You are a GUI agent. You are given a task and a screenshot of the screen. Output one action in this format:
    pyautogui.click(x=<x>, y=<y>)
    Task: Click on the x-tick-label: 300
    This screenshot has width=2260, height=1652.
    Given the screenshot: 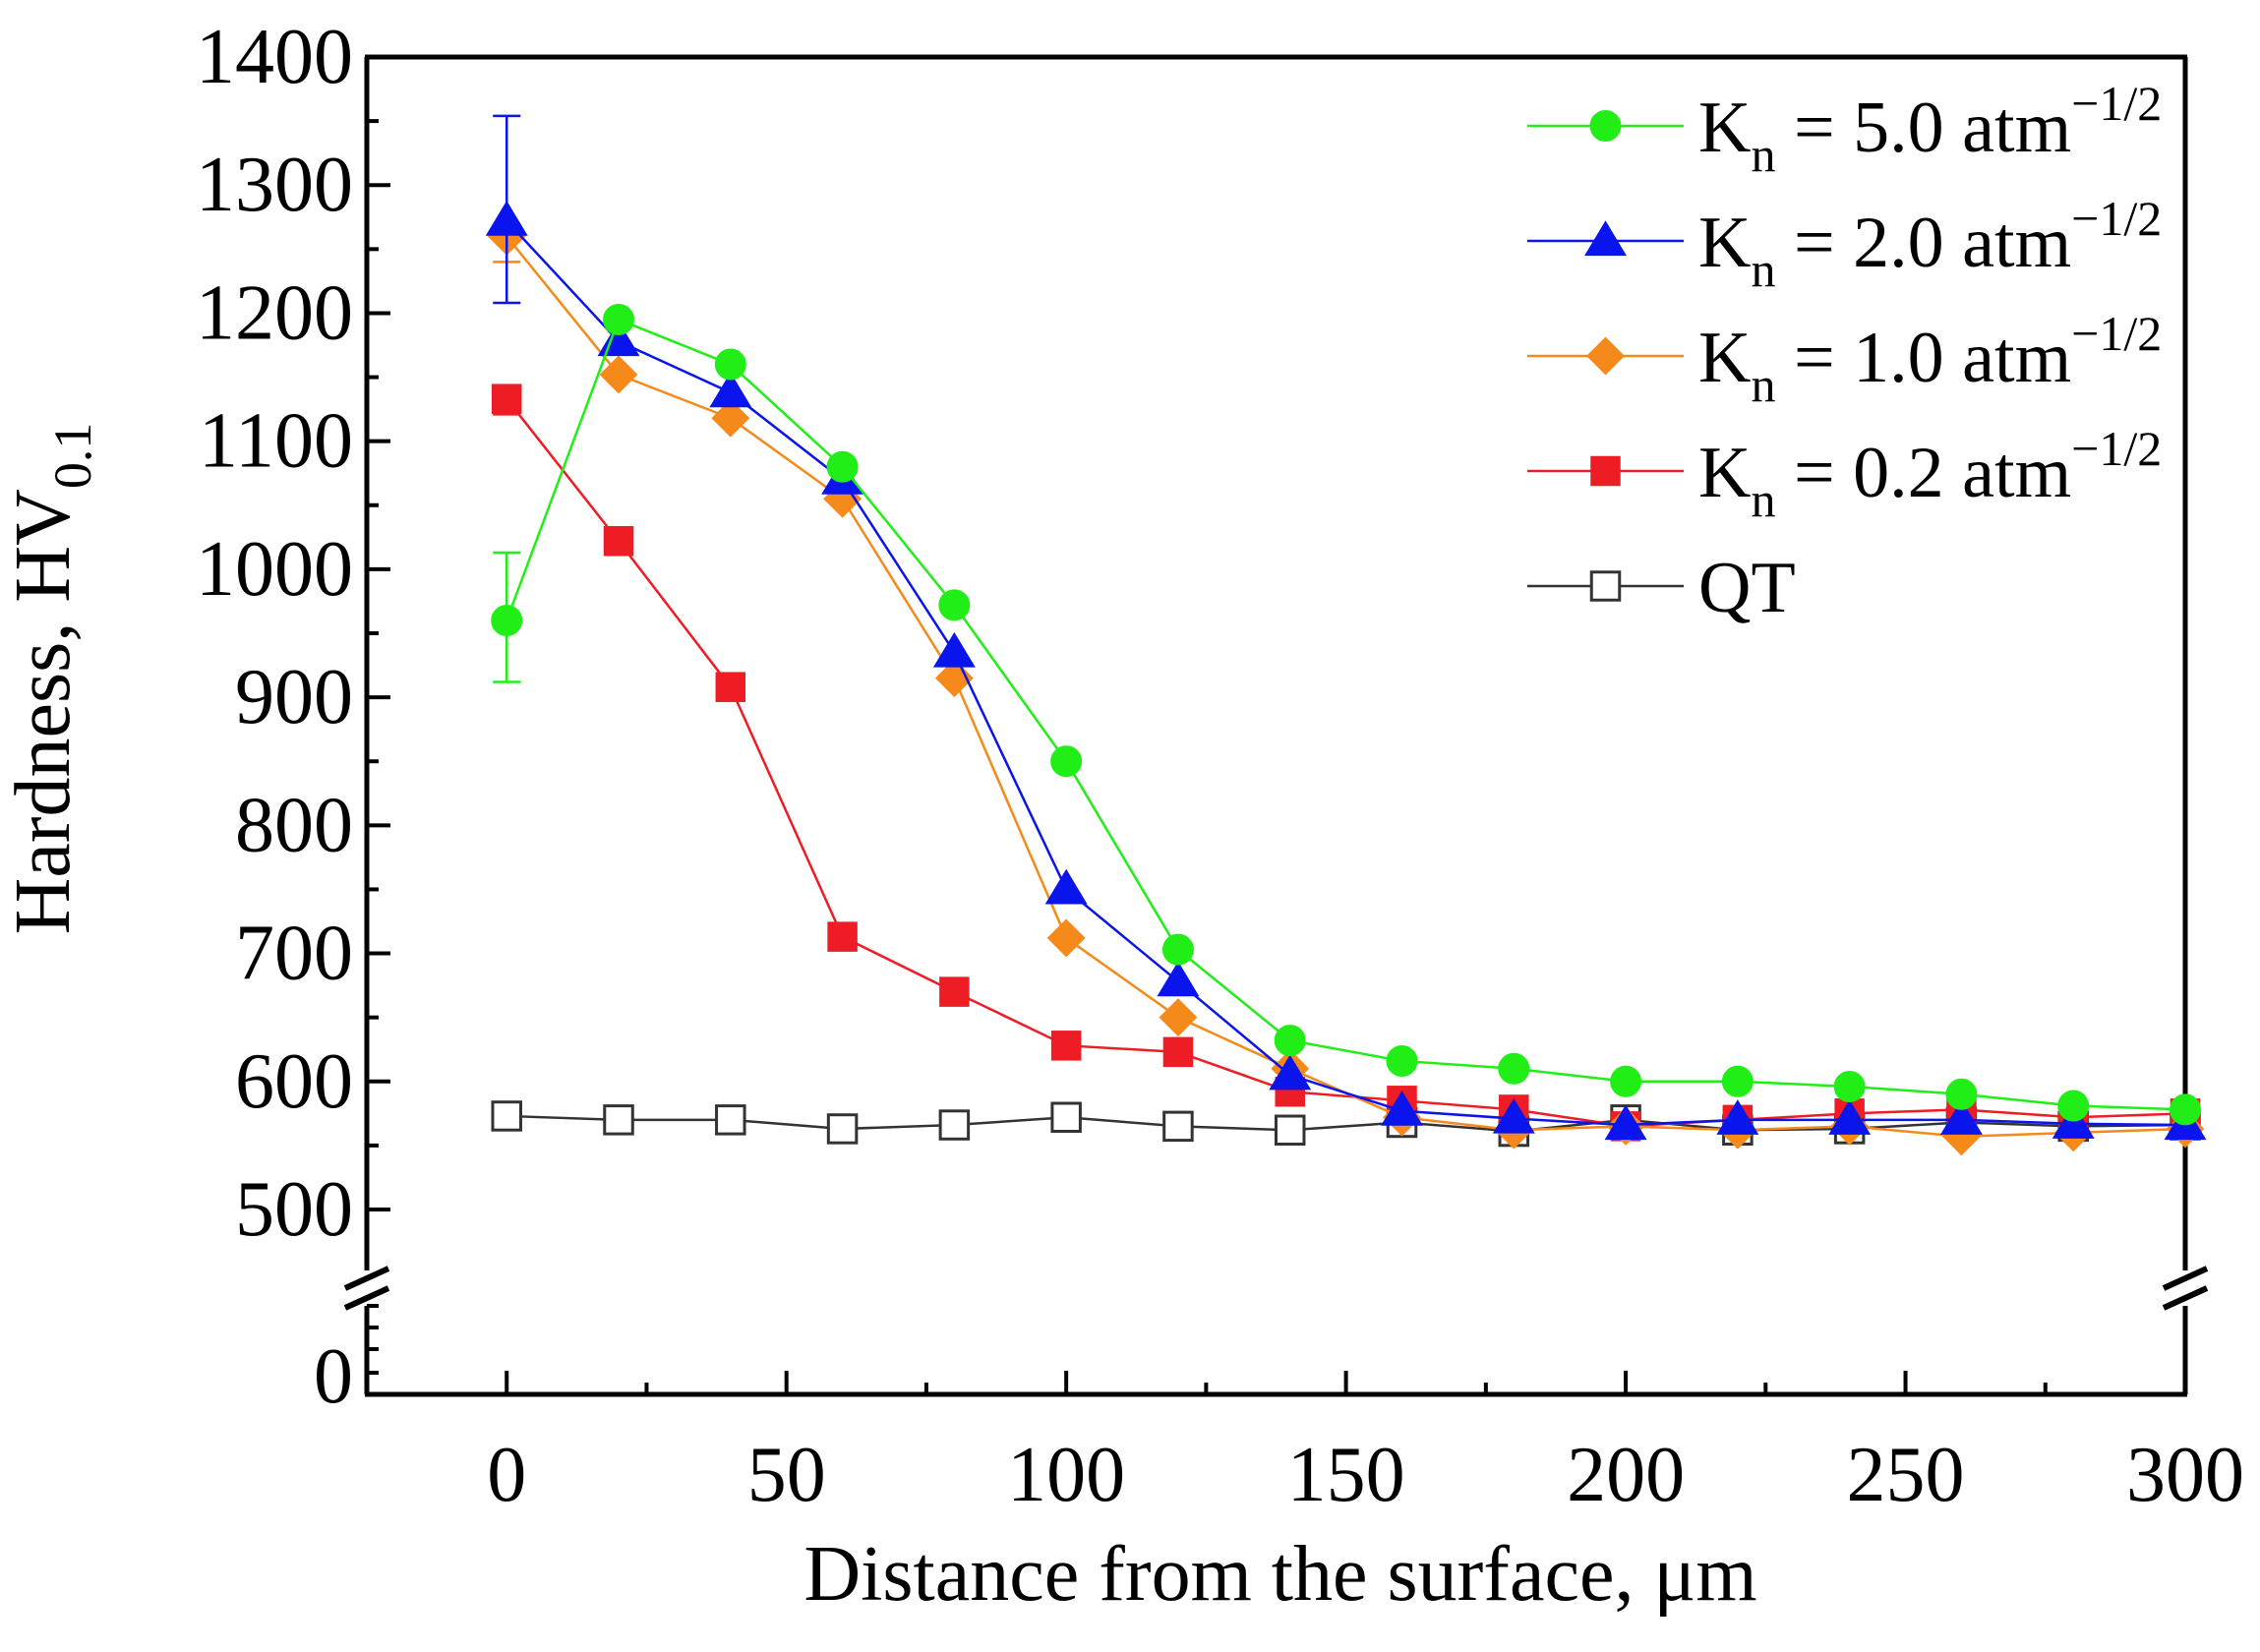 What is the action you would take?
    pyautogui.click(x=2185, y=1475)
    